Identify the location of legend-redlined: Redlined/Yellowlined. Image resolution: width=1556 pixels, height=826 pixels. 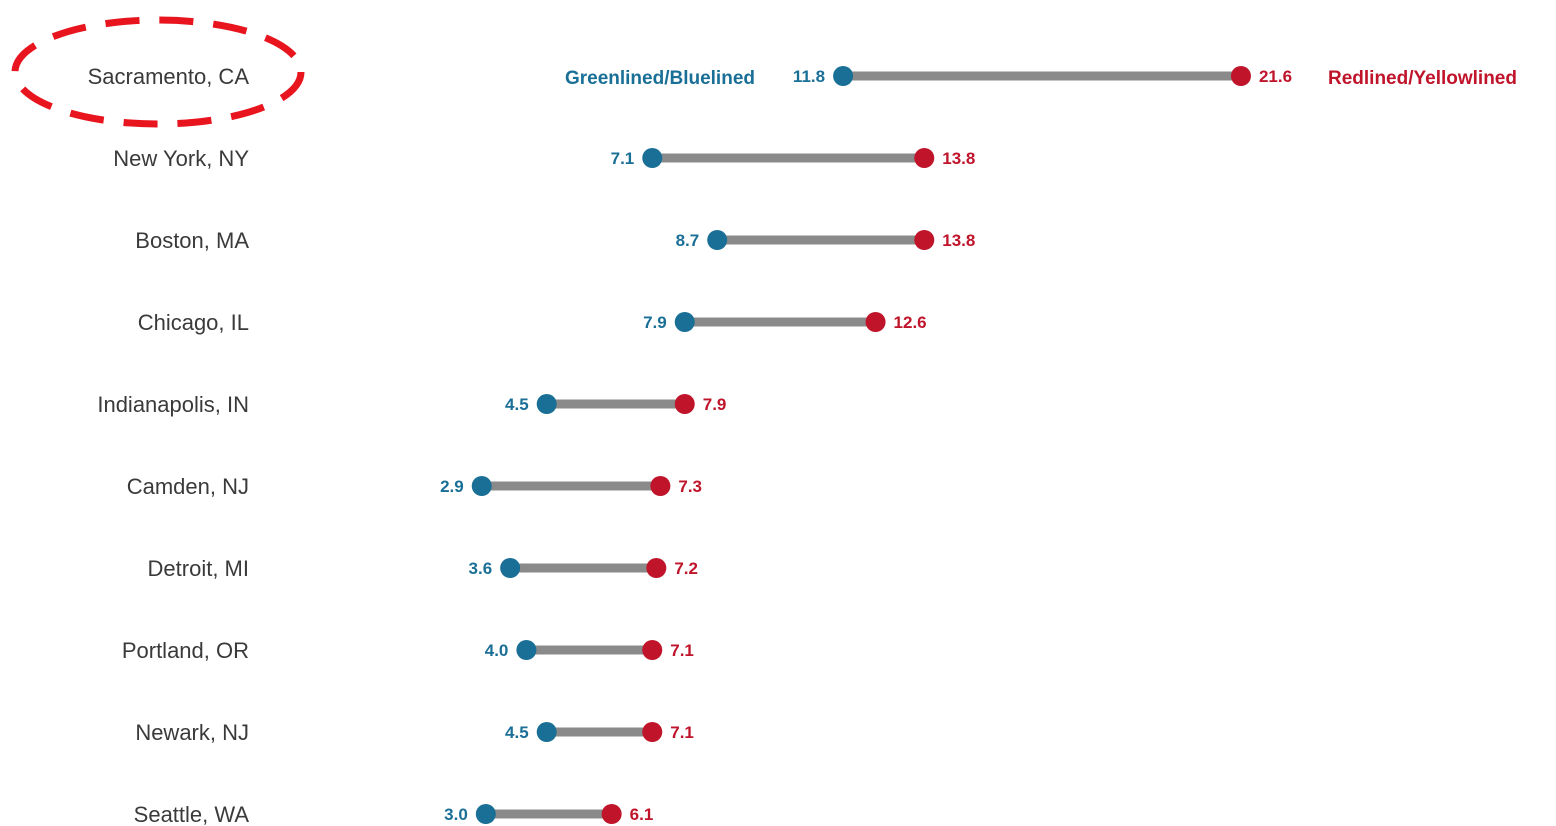
(1422, 78).